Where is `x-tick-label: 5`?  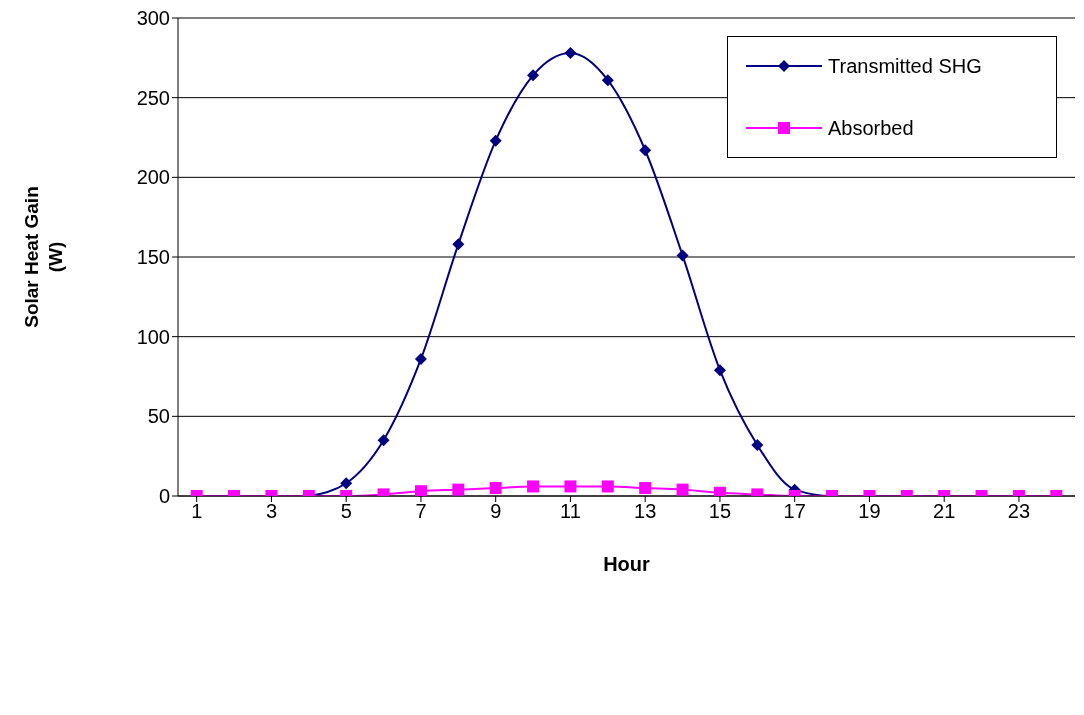 x-tick-label: 5 is located at coordinates (346, 511).